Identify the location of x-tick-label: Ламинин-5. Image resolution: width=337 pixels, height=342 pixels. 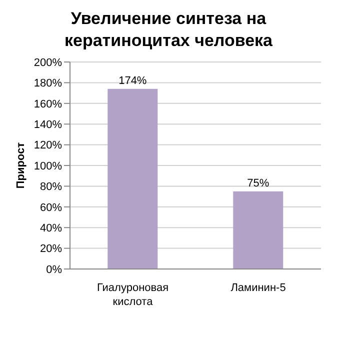
(258, 288).